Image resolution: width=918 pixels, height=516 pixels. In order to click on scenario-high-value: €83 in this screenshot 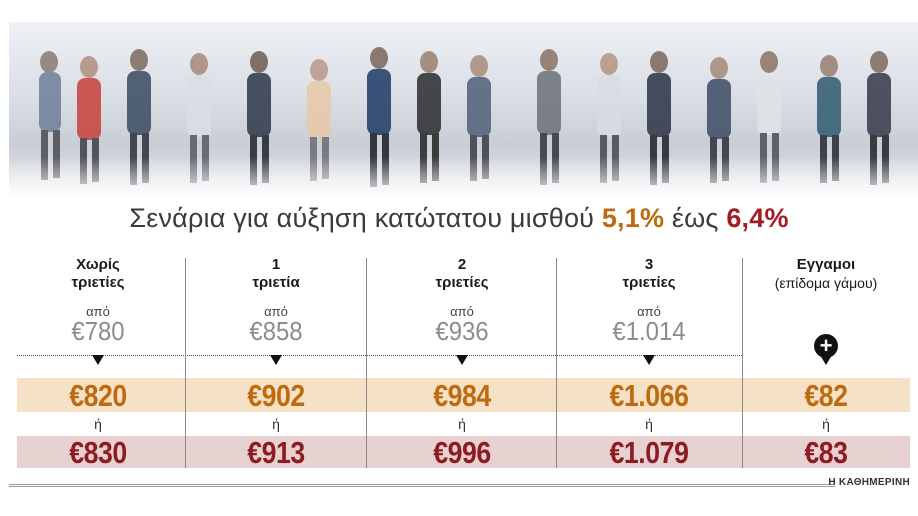, I will do `click(826, 452)`.